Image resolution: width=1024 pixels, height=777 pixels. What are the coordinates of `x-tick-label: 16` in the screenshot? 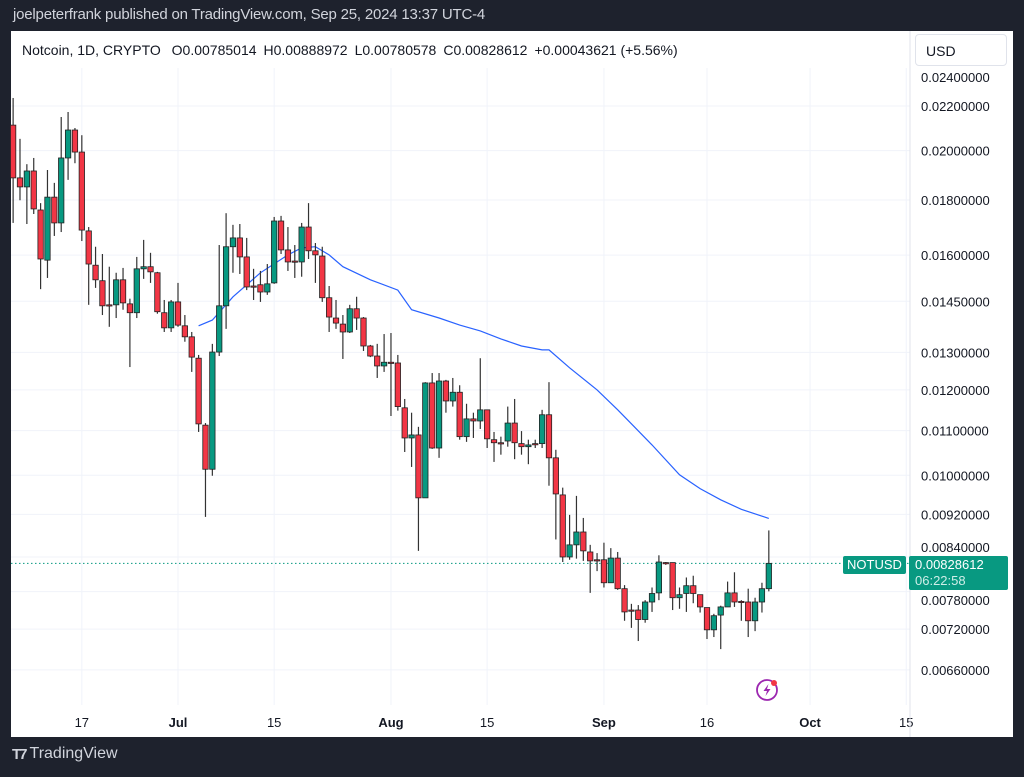 It's located at (707, 722).